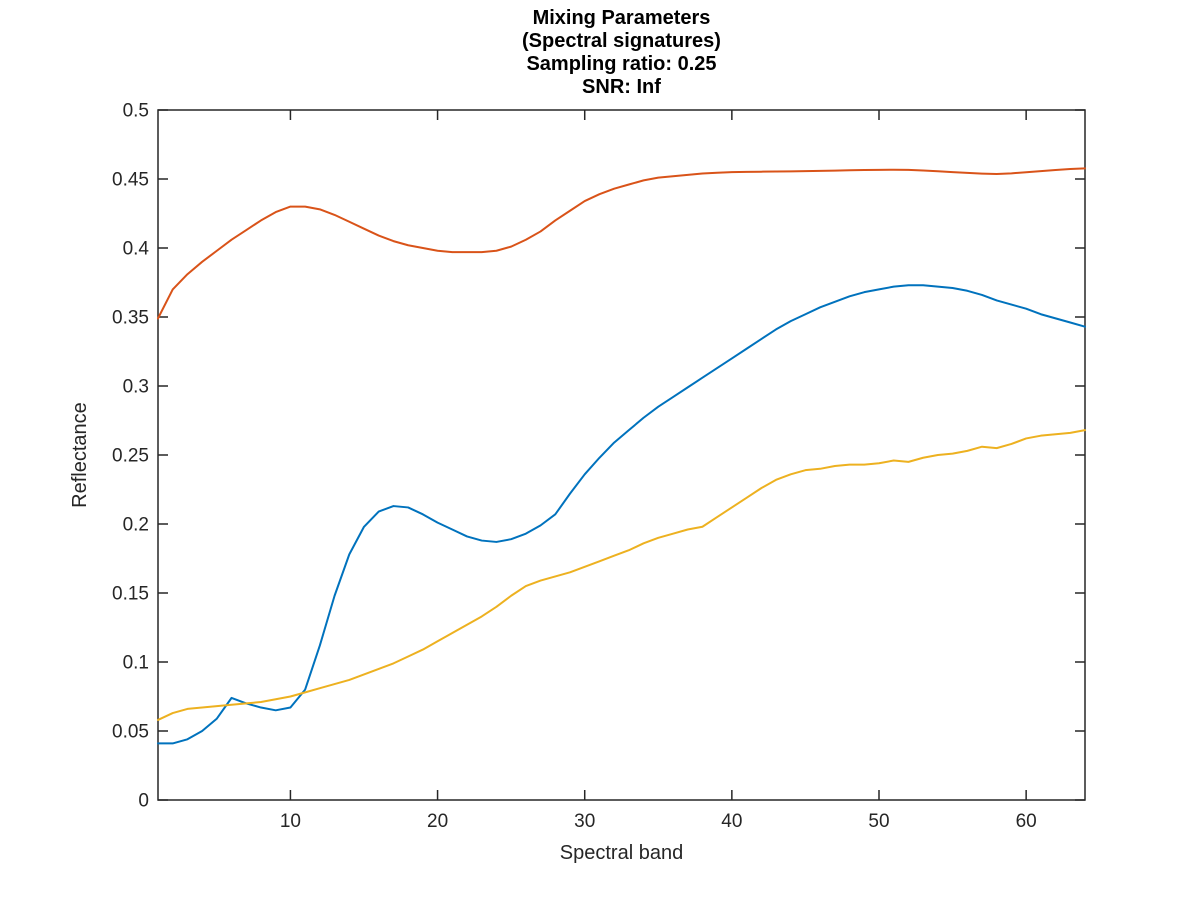  What do you see at coordinates (136, 387) in the screenshot?
I see `y-tick-label: 0.3` at bounding box center [136, 387].